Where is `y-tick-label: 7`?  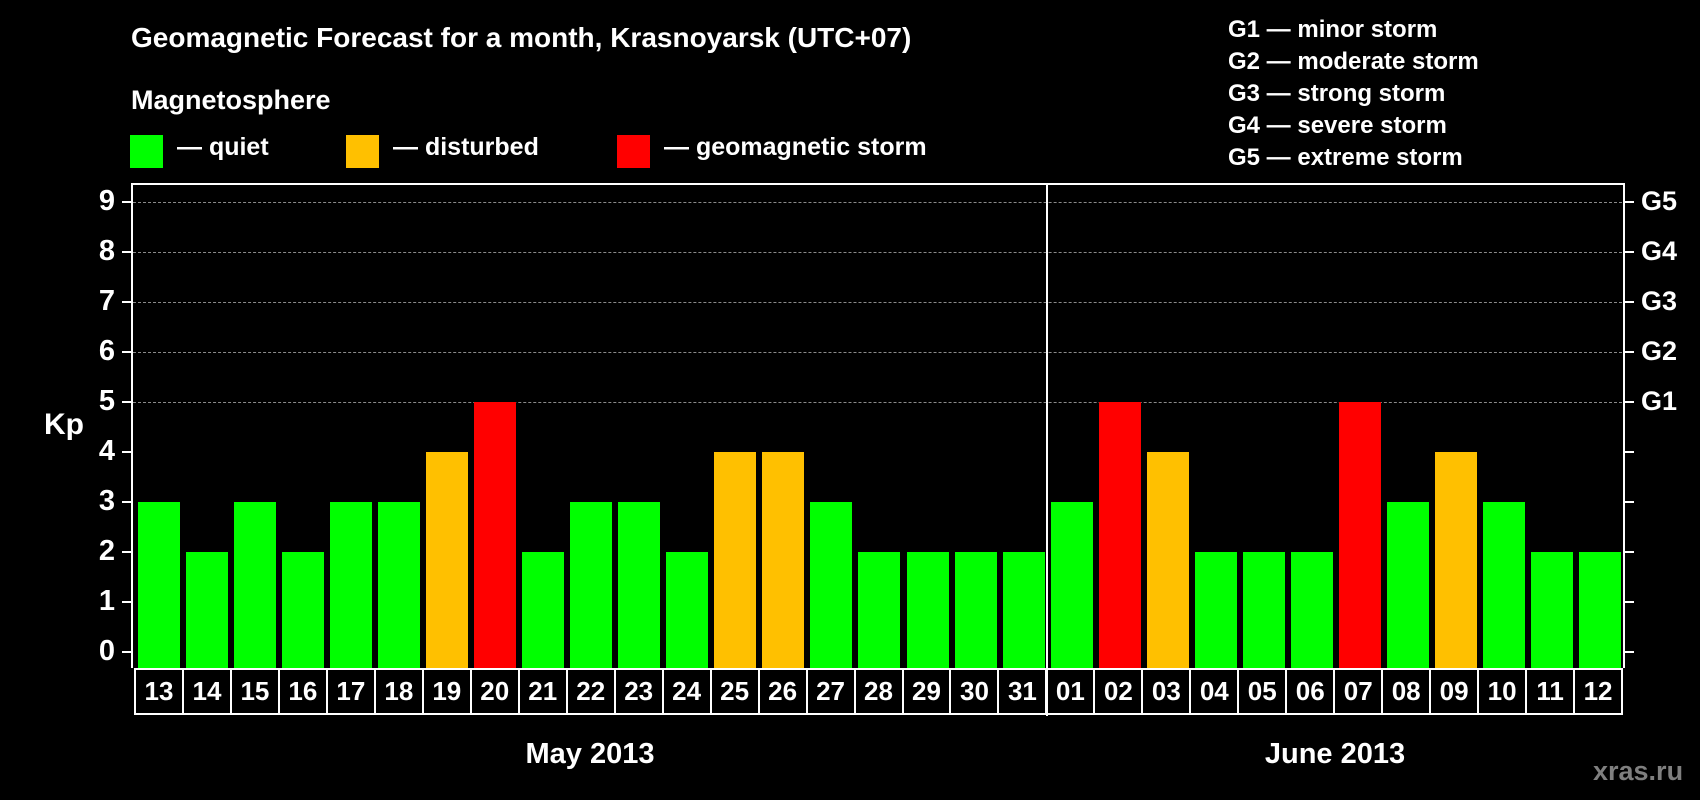
y-tick-label: 7 is located at coordinates (106, 300).